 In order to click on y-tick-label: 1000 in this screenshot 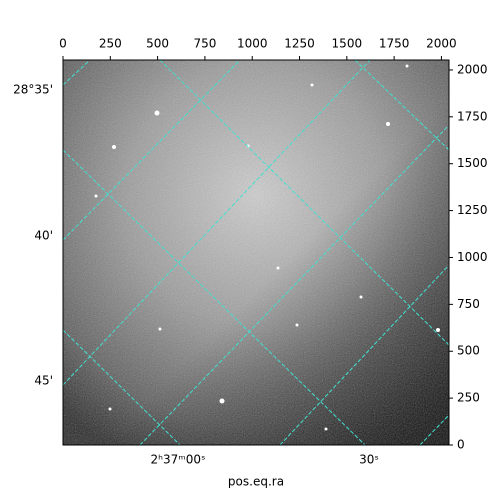, I will do `click(472, 257)`.